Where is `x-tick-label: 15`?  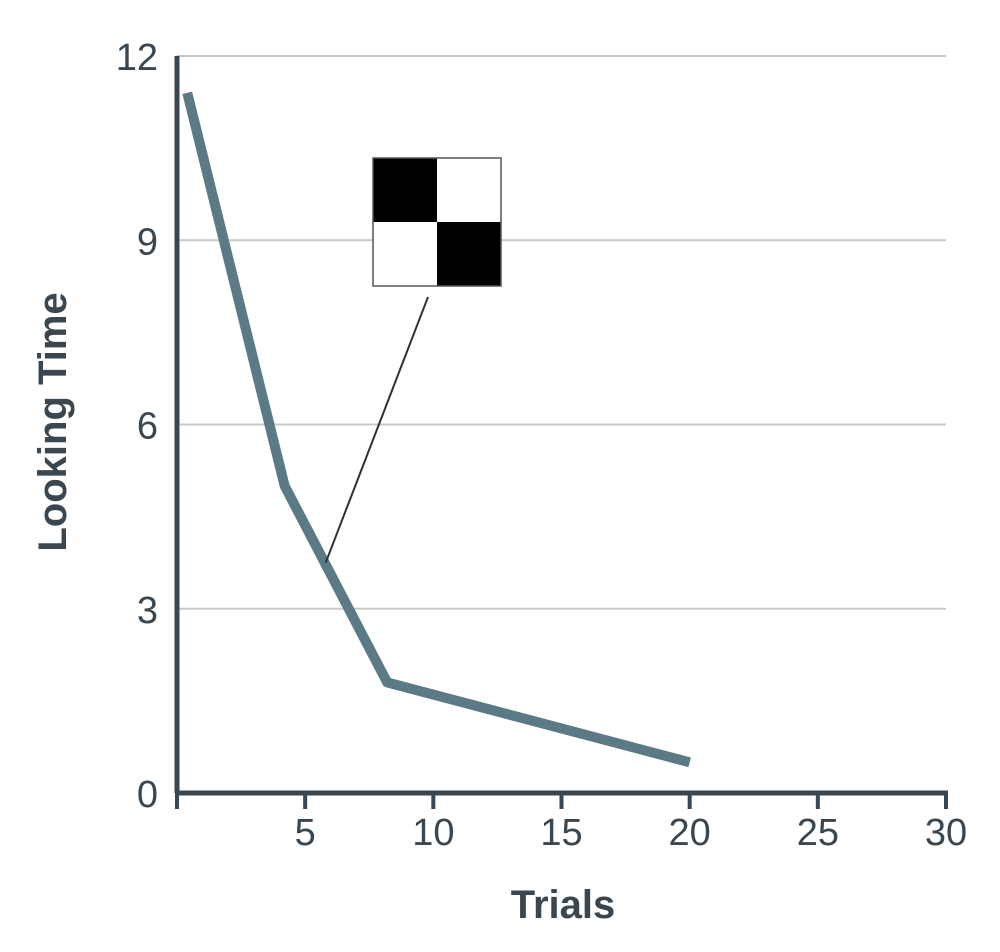 x-tick-label: 15 is located at coordinates (561, 833).